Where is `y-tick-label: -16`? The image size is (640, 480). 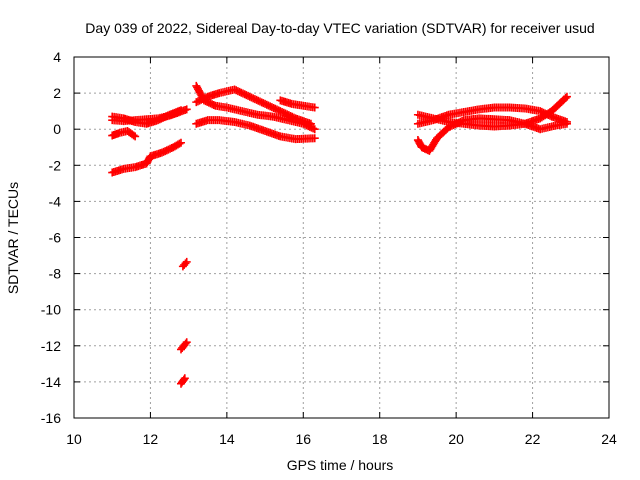
y-tick-label: -16 is located at coordinates (51, 418).